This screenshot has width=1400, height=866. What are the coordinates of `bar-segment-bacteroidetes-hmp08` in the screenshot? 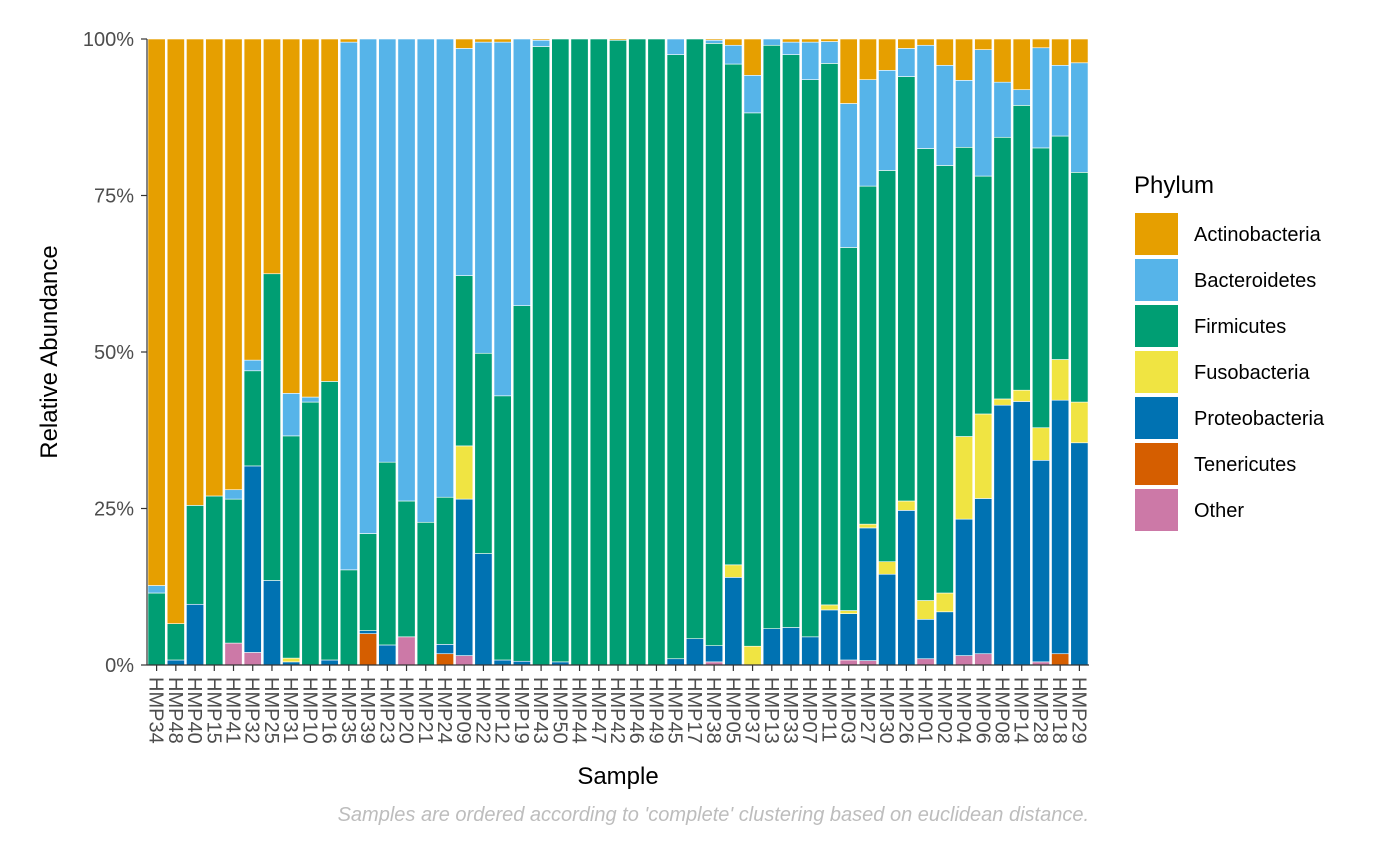 It's located at (1002, 109).